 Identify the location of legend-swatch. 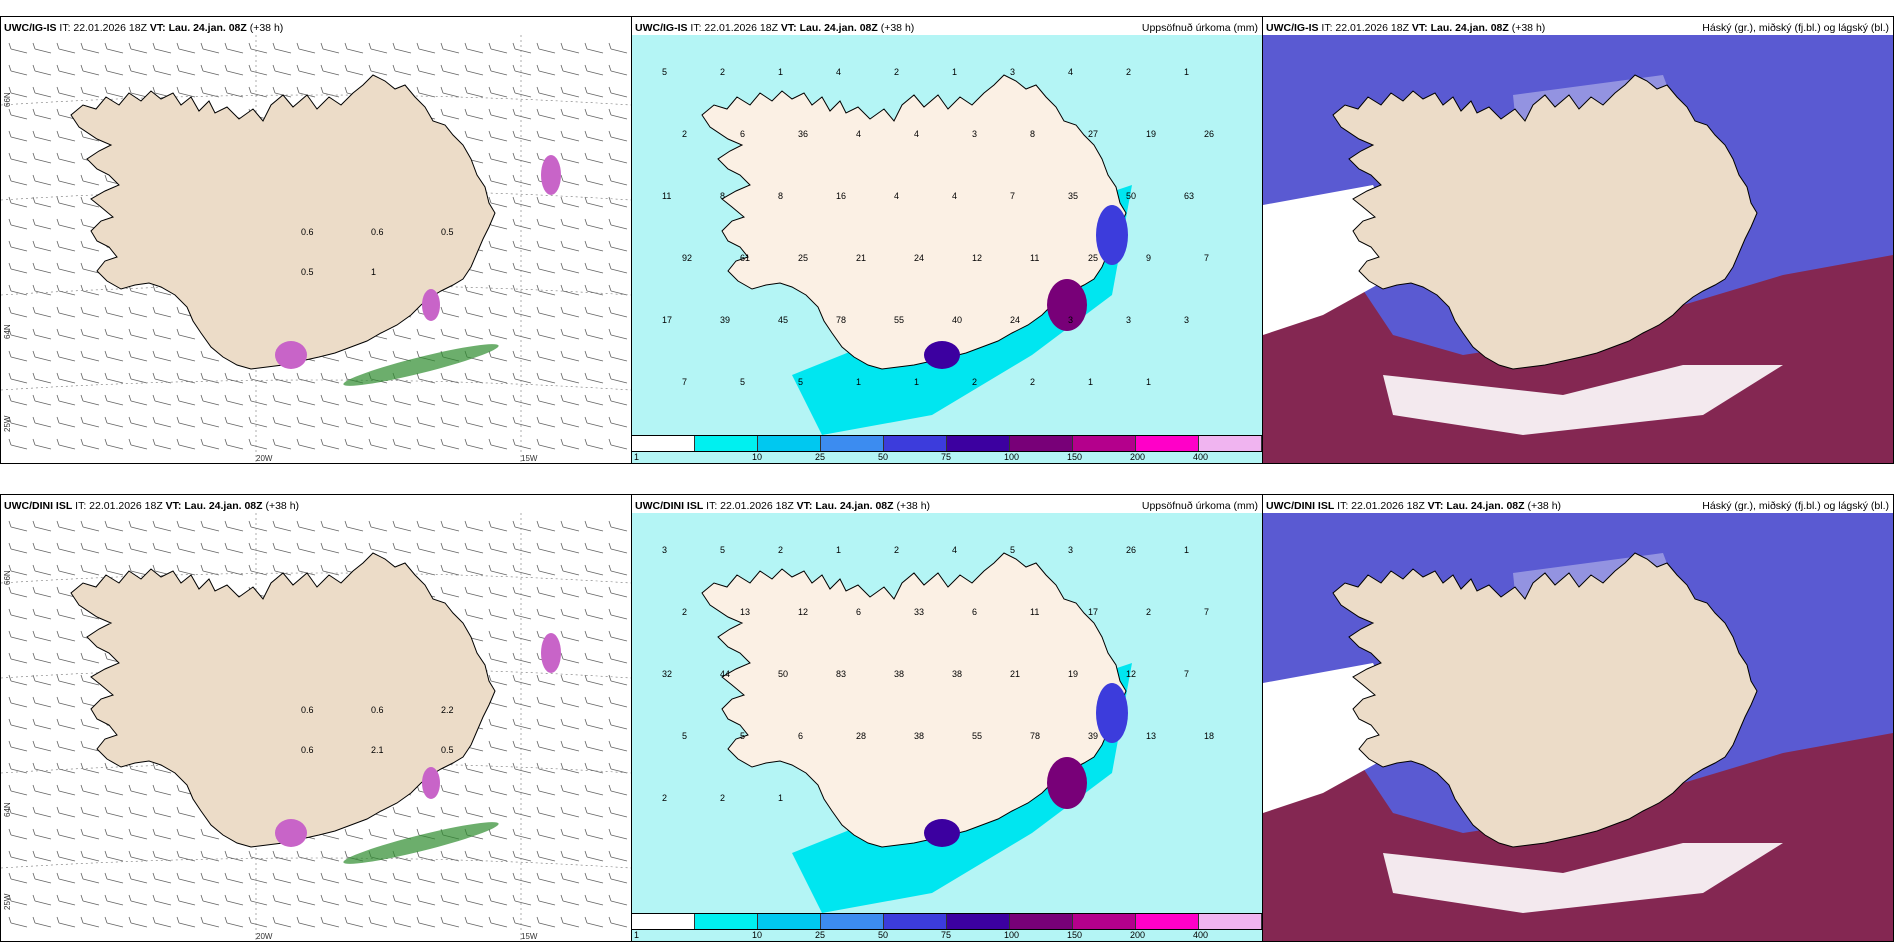
(852, 443).